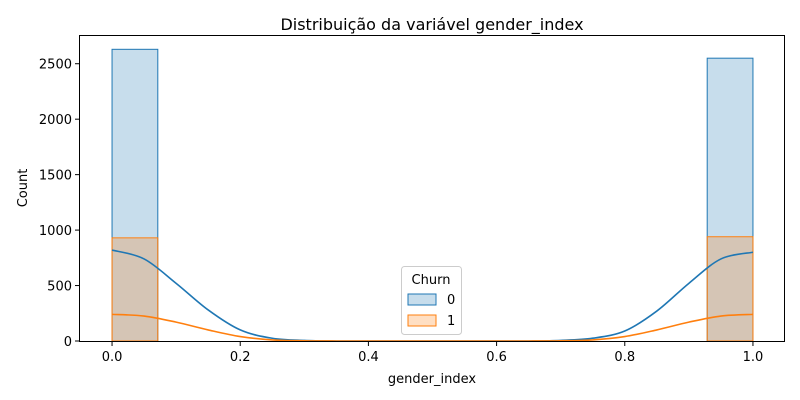  Describe the element at coordinates (431, 25) in the screenshot. I see `chart-title: Distribuição da variável gender_index` at that location.